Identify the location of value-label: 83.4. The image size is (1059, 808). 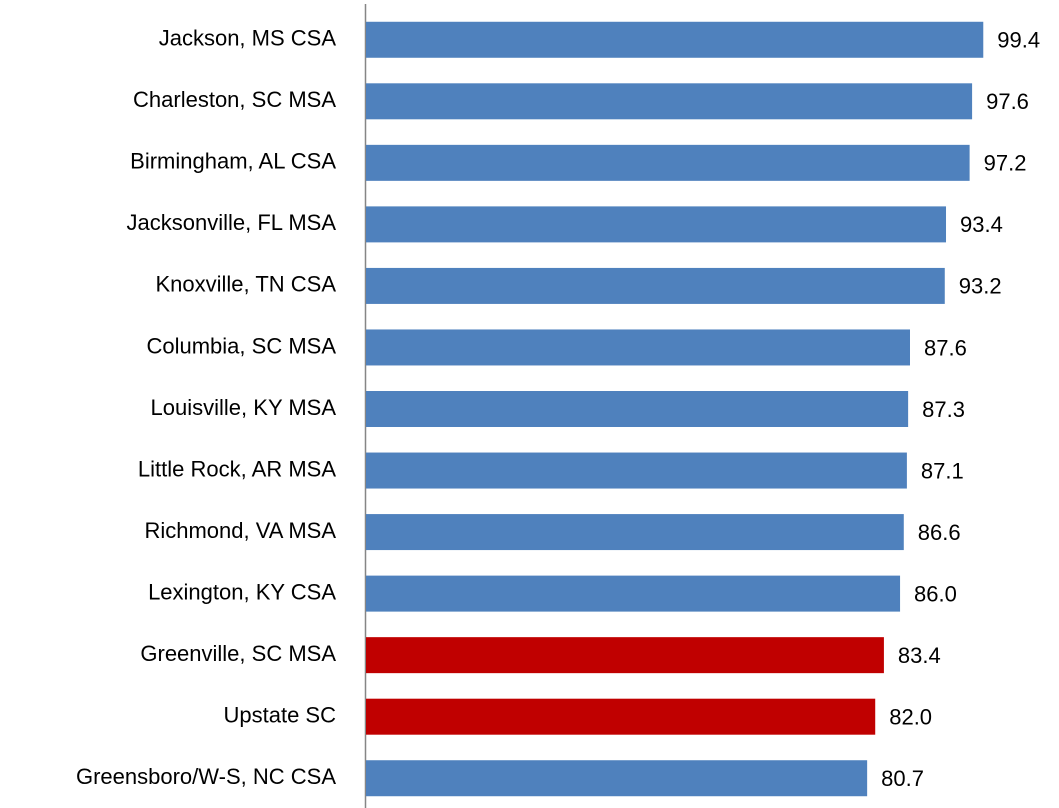
(919, 655).